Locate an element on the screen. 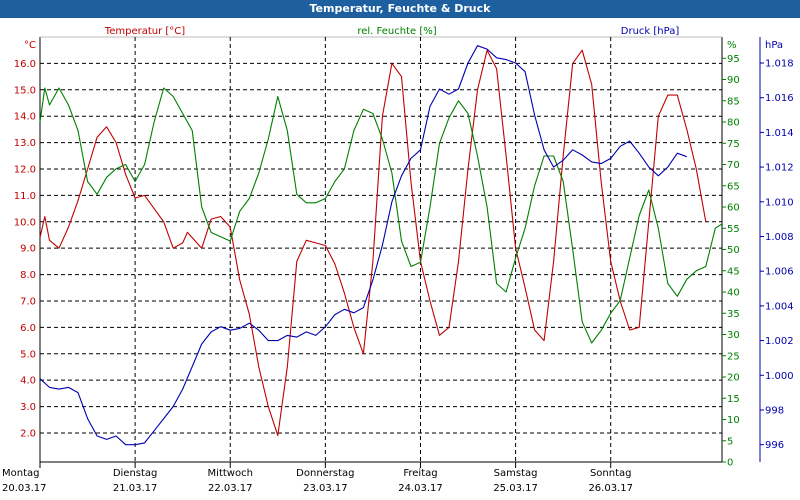 This screenshot has height=500, width=800. humidity-tick-label: 85 is located at coordinates (733, 101).